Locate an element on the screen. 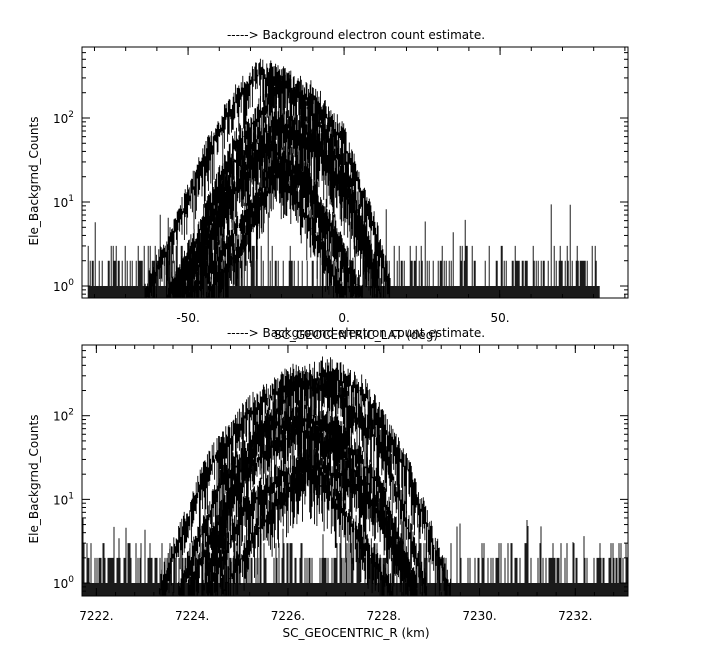 Image resolution: width=724 pixels, height=656 pixels. x-tick-label: 50. is located at coordinates (500, 318).